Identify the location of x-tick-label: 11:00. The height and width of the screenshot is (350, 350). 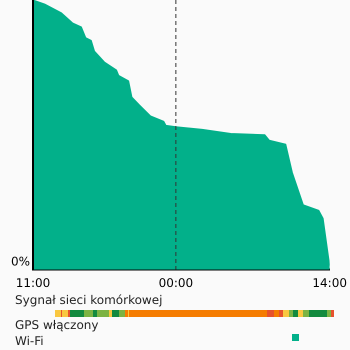
(33, 283).